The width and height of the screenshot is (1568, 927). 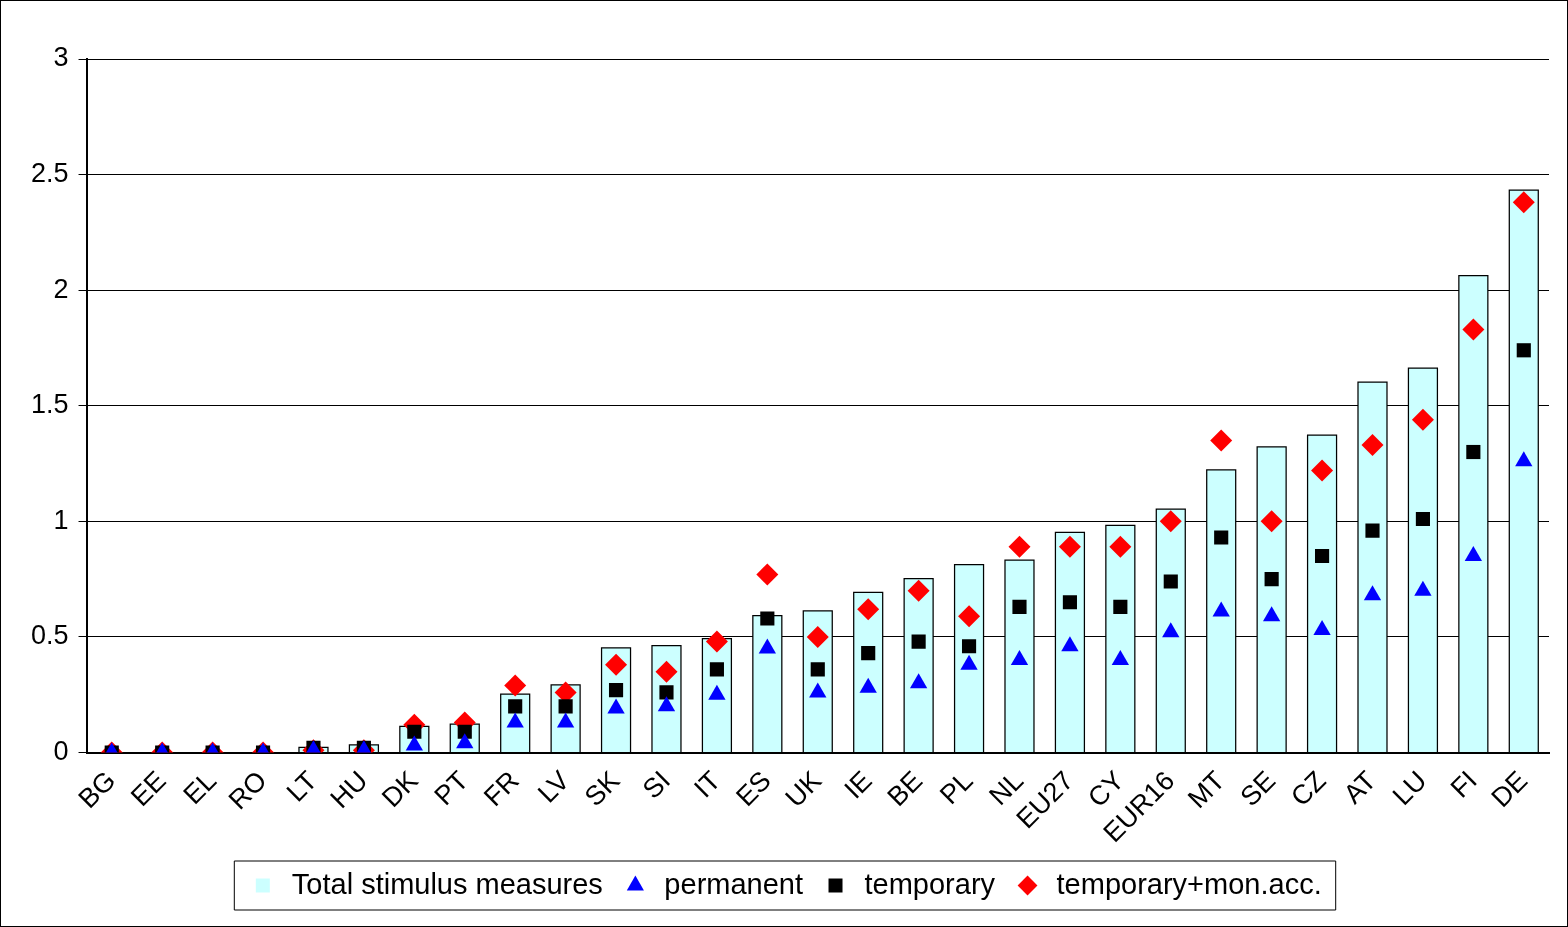 What do you see at coordinates (1360, 787) in the screenshot?
I see `x-tick-label: AT` at bounding box center [1360, 787].